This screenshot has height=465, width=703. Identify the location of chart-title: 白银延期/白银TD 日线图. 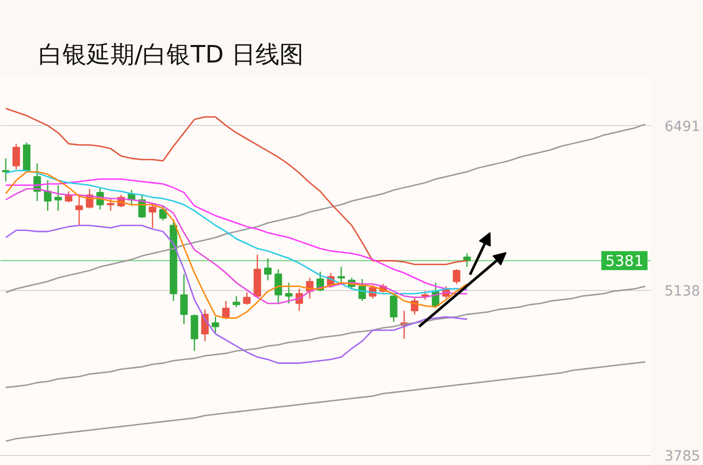
(171, 54).